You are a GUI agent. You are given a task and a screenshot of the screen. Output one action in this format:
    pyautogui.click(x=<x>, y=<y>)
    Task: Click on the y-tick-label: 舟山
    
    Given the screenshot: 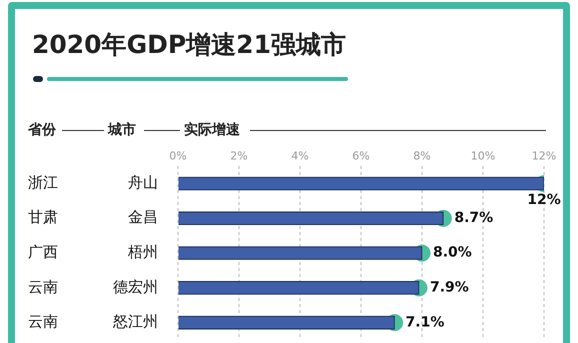 What is the action you would take?
    pyautogui.click(x=143, y=182)
    